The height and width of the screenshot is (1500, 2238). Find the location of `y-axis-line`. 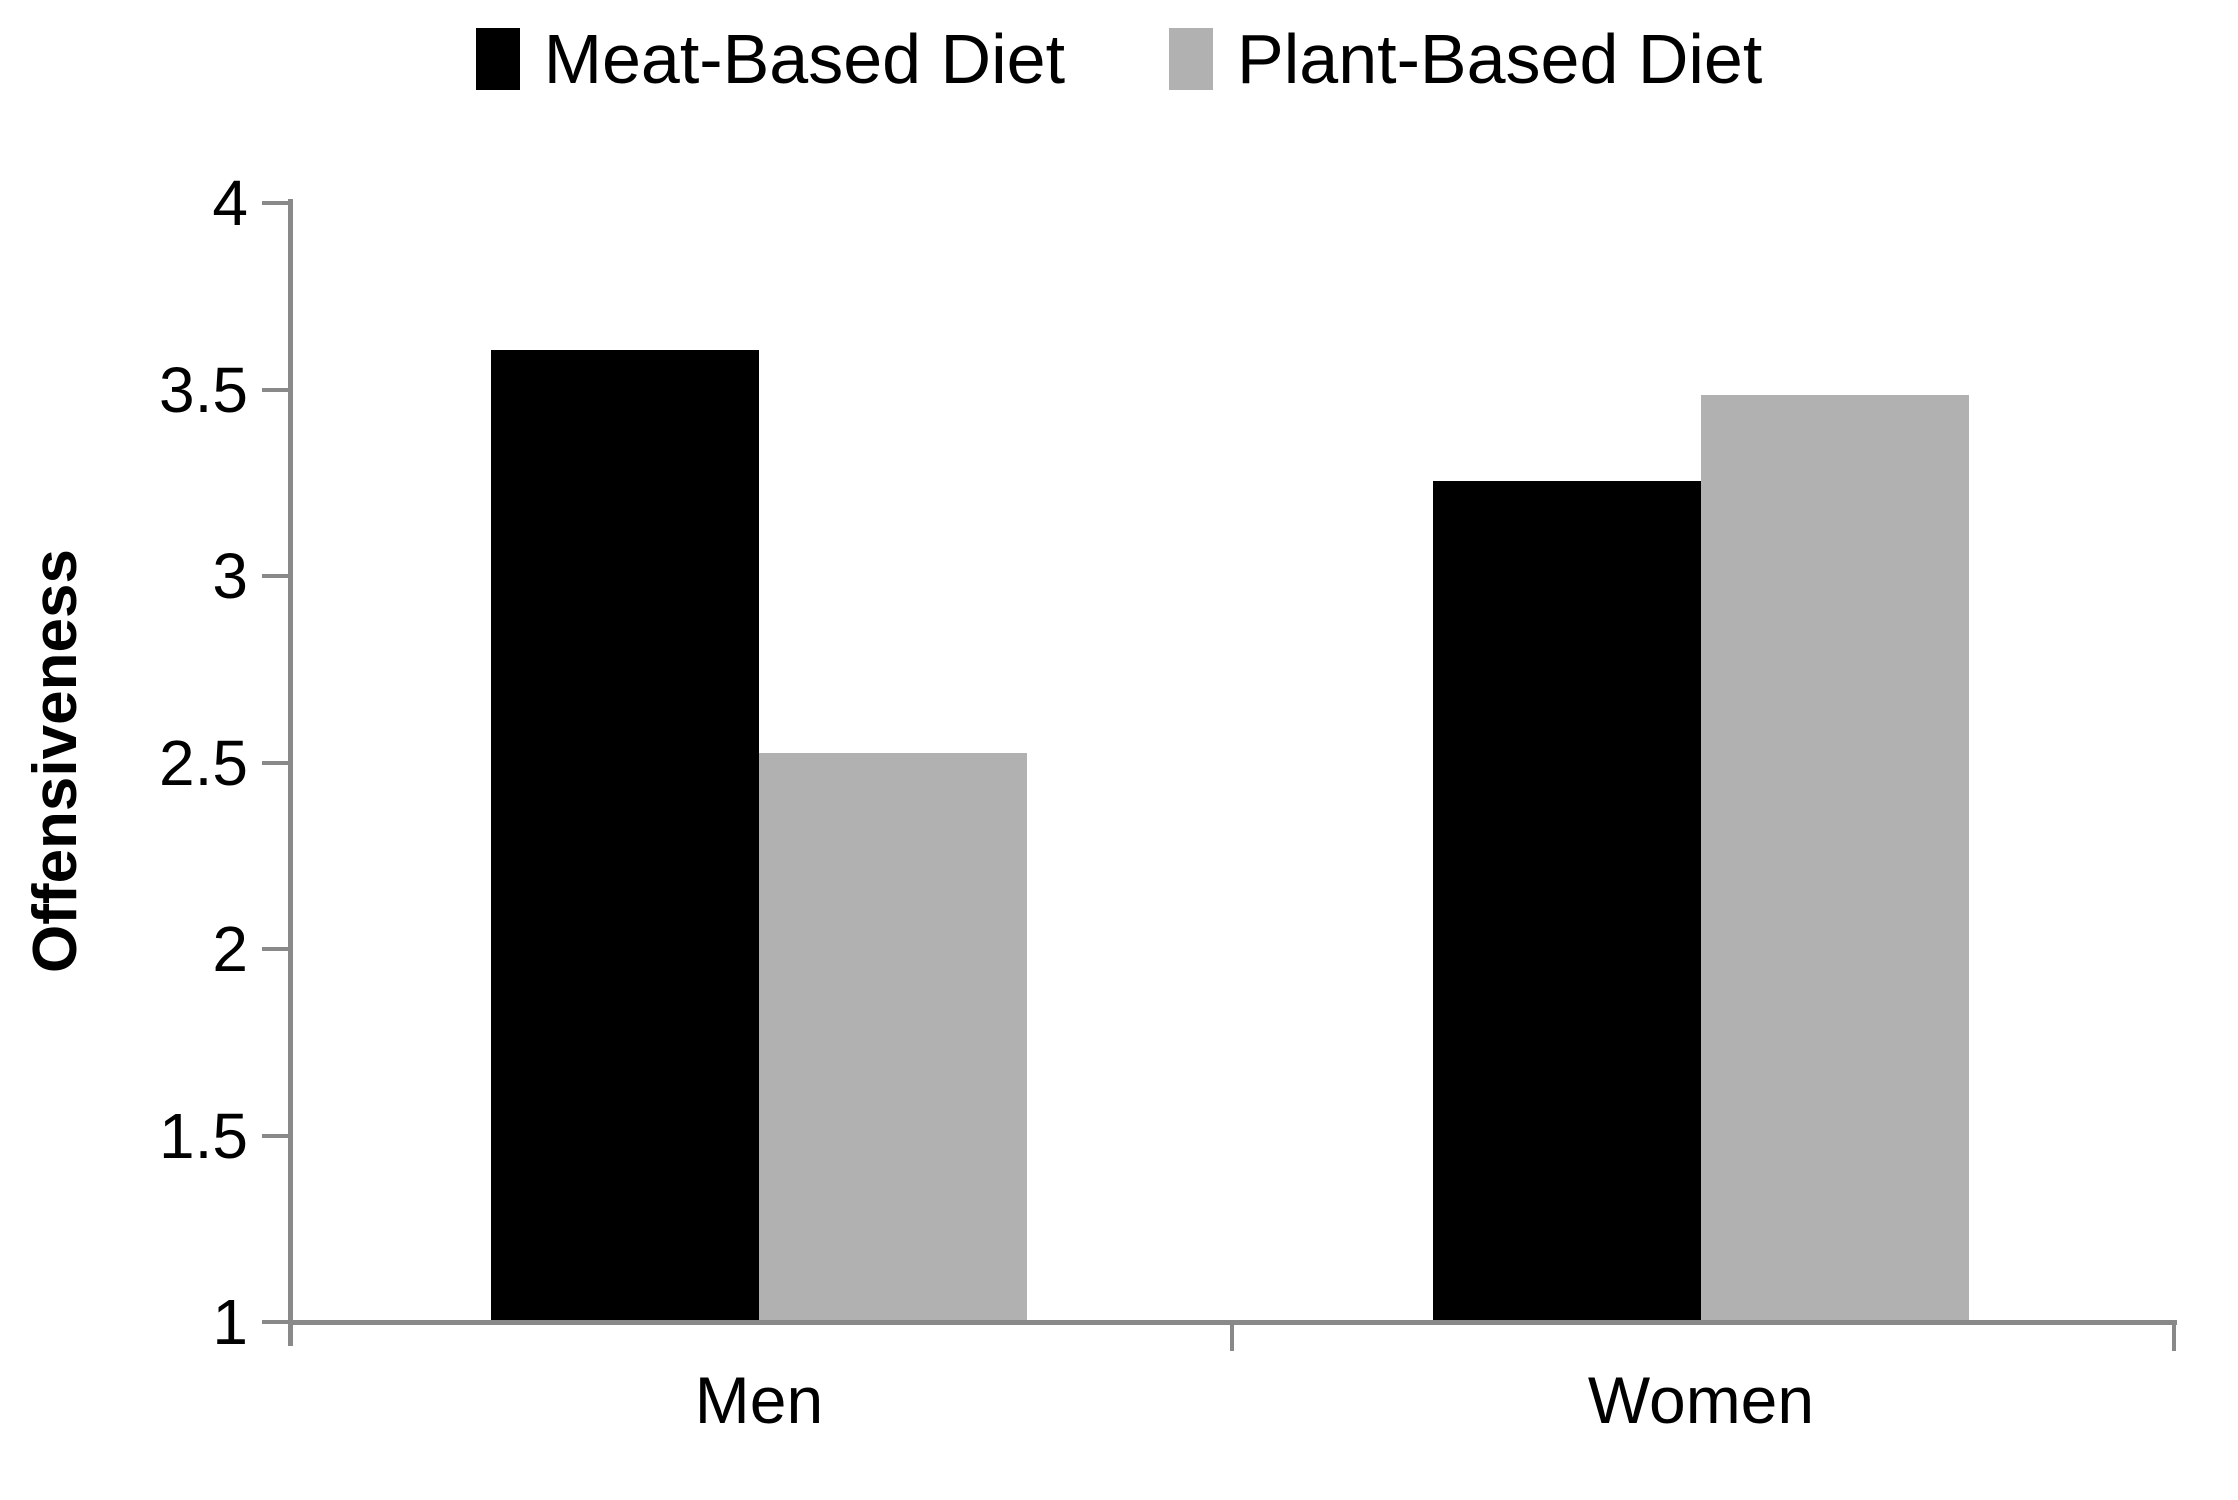

y-axis-line is located at coordinates (290, 772).